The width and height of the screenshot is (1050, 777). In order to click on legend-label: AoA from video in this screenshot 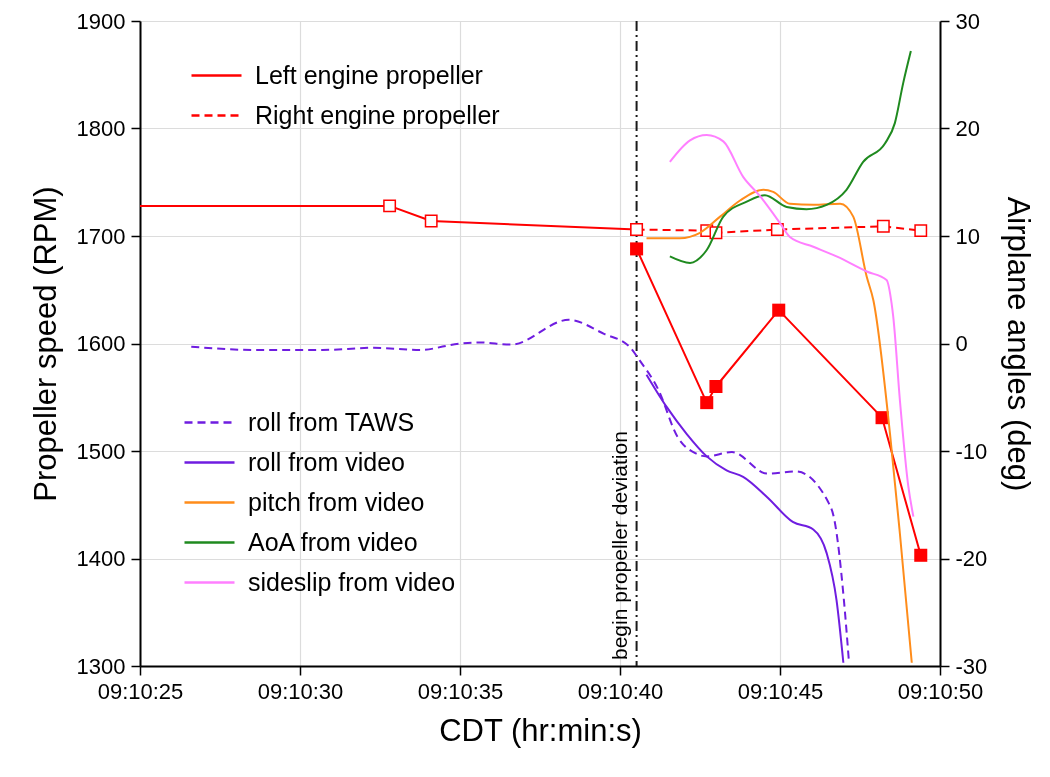, I will do `click(333, 541)`.